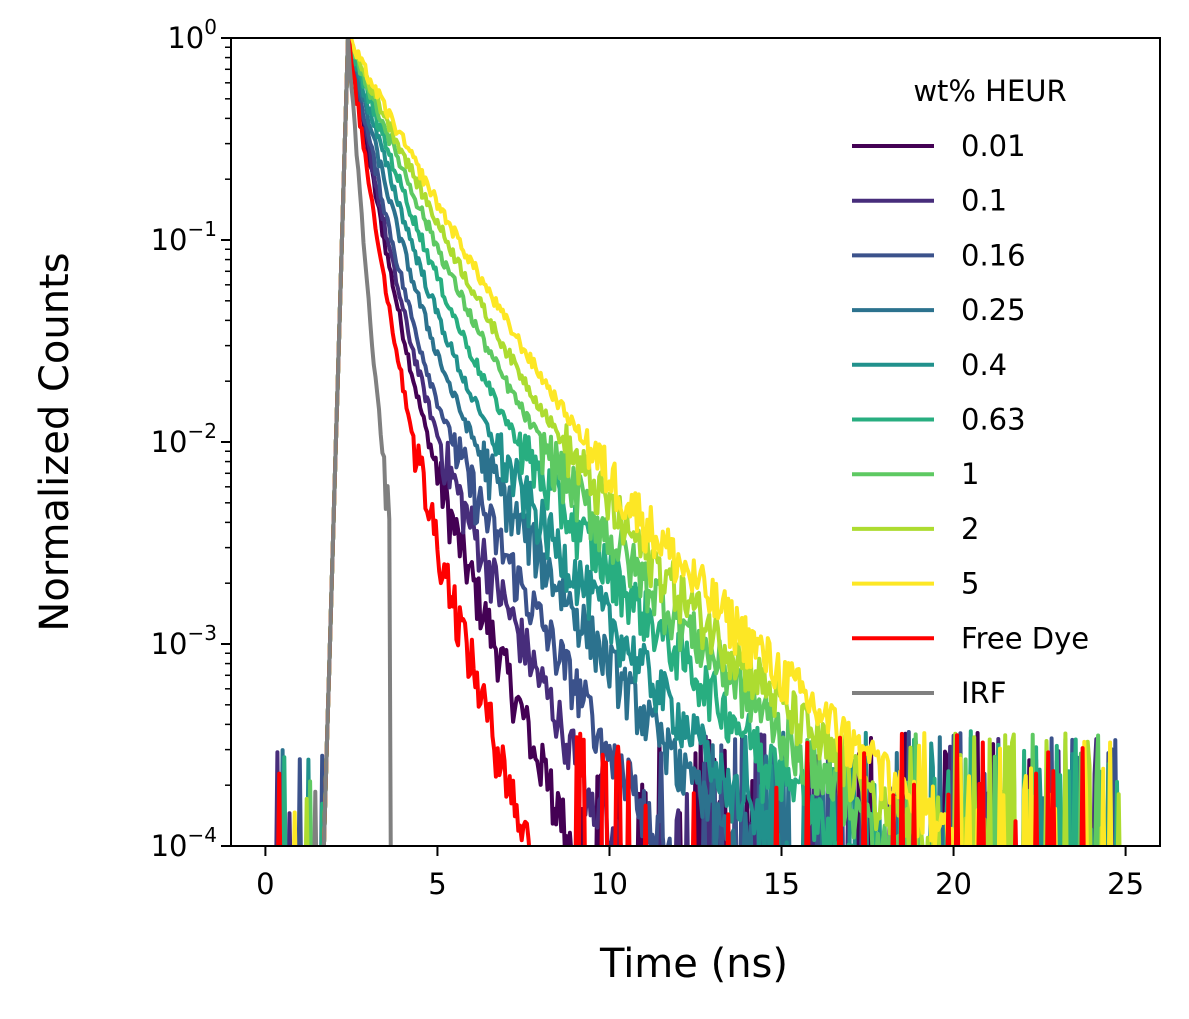 This screenshot has height=1019, width=1189. Describe the element at coordinates (984, 201) in the screenshot. I see `legend-label: 0.1` at that location.